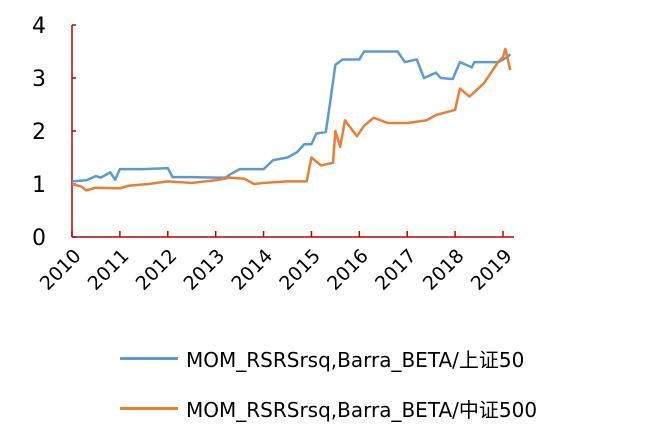  I want to click on legend-item-sse50: MOM_RSRSrsq,Barra_BETA/上证50, so click(322, 358).